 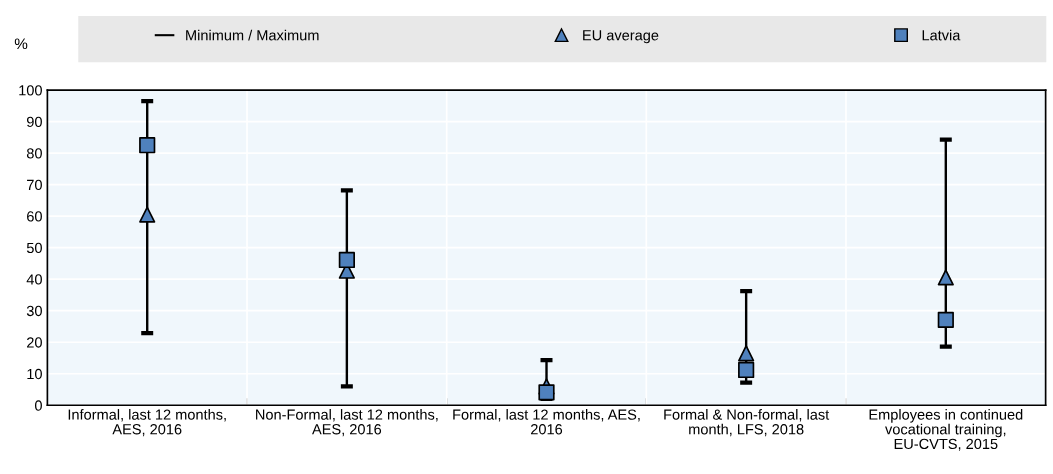 I want to click on y-tick-label: 40, so click(x=34, y=279).